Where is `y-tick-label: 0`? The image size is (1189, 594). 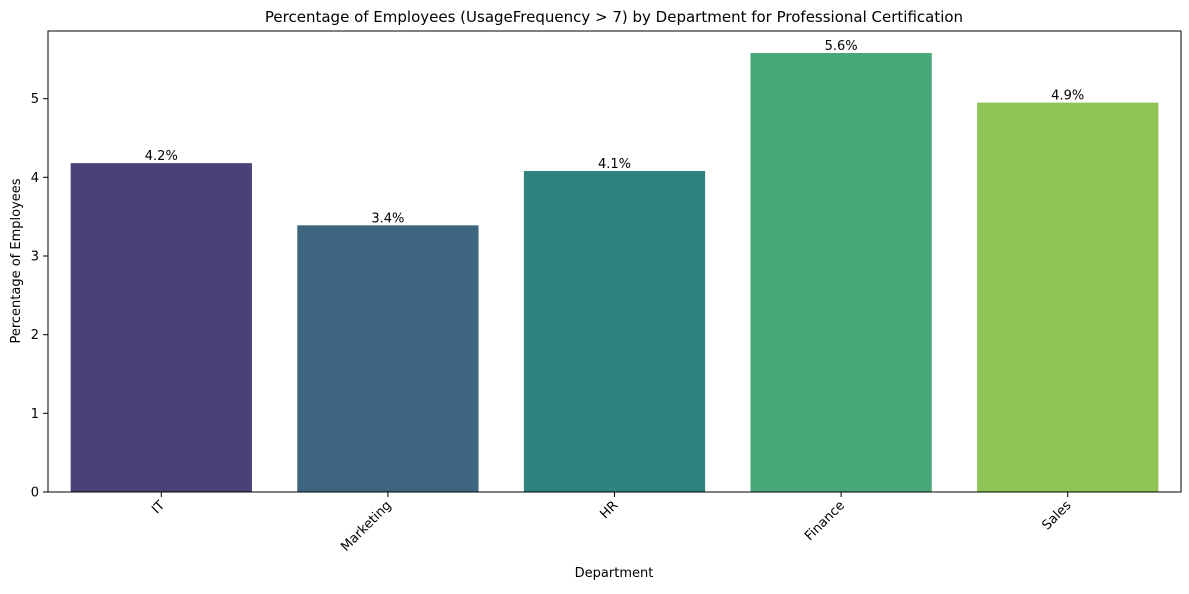
y-tick-label: 0 is located at coordinates (35, 493).